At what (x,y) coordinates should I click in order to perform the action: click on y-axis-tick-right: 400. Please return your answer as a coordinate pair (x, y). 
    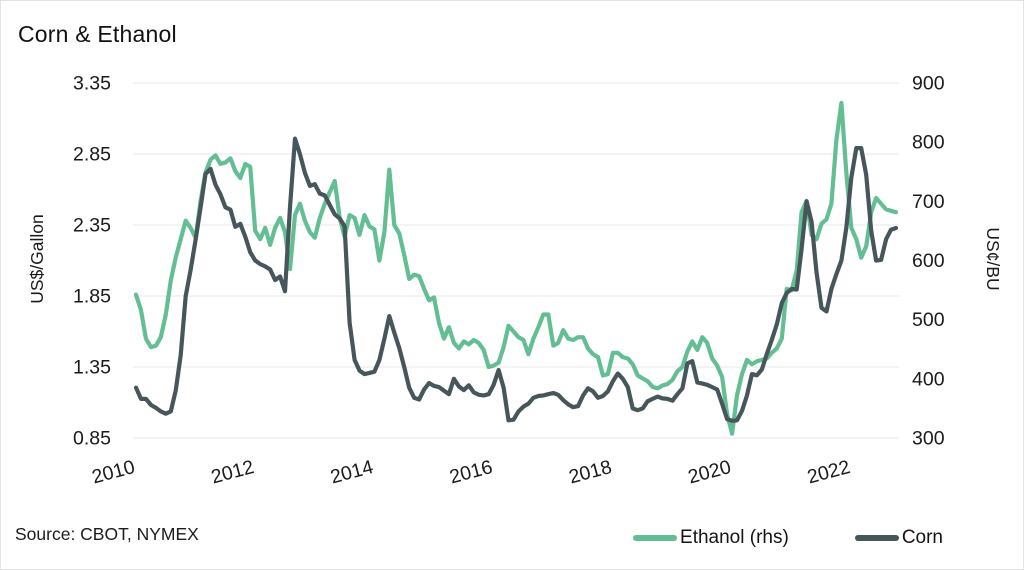
    Looking at the image, I should click on (928, 379).